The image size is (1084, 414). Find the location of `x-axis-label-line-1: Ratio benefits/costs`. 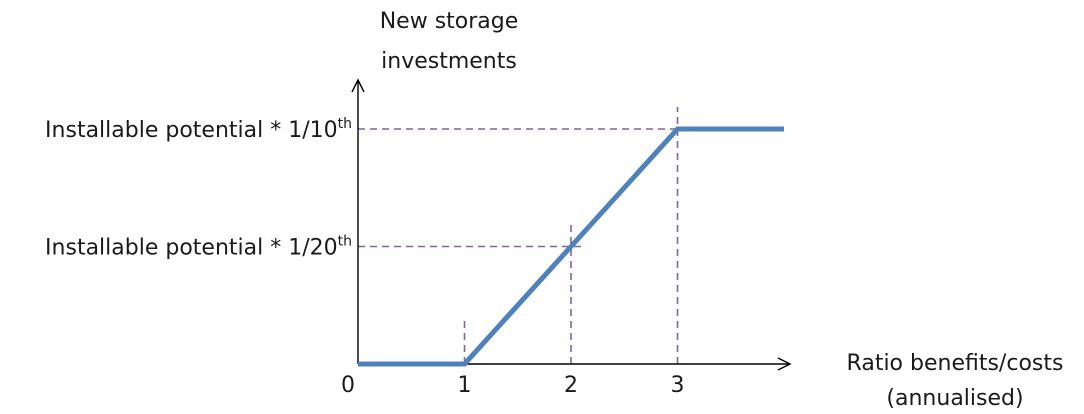

x-axis-label-line-1: Ratio benefits/costs is located at coordinates (955, 363).